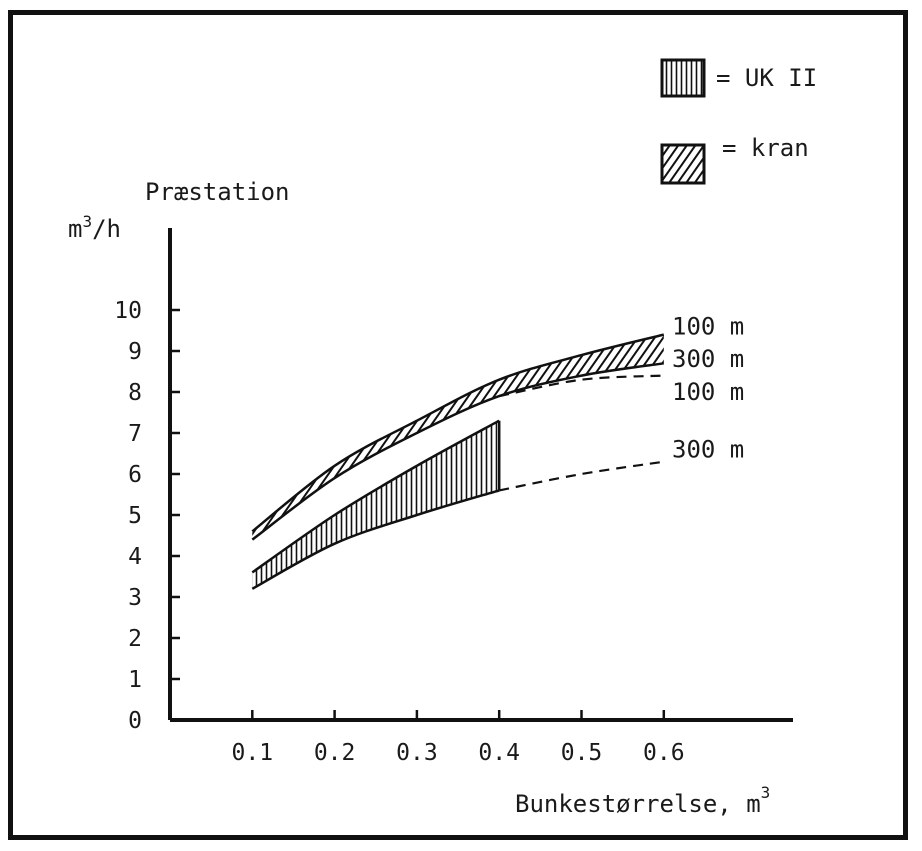 This screenshot has width=922, height=851. I want to click on band-kran, so click(458, 437).